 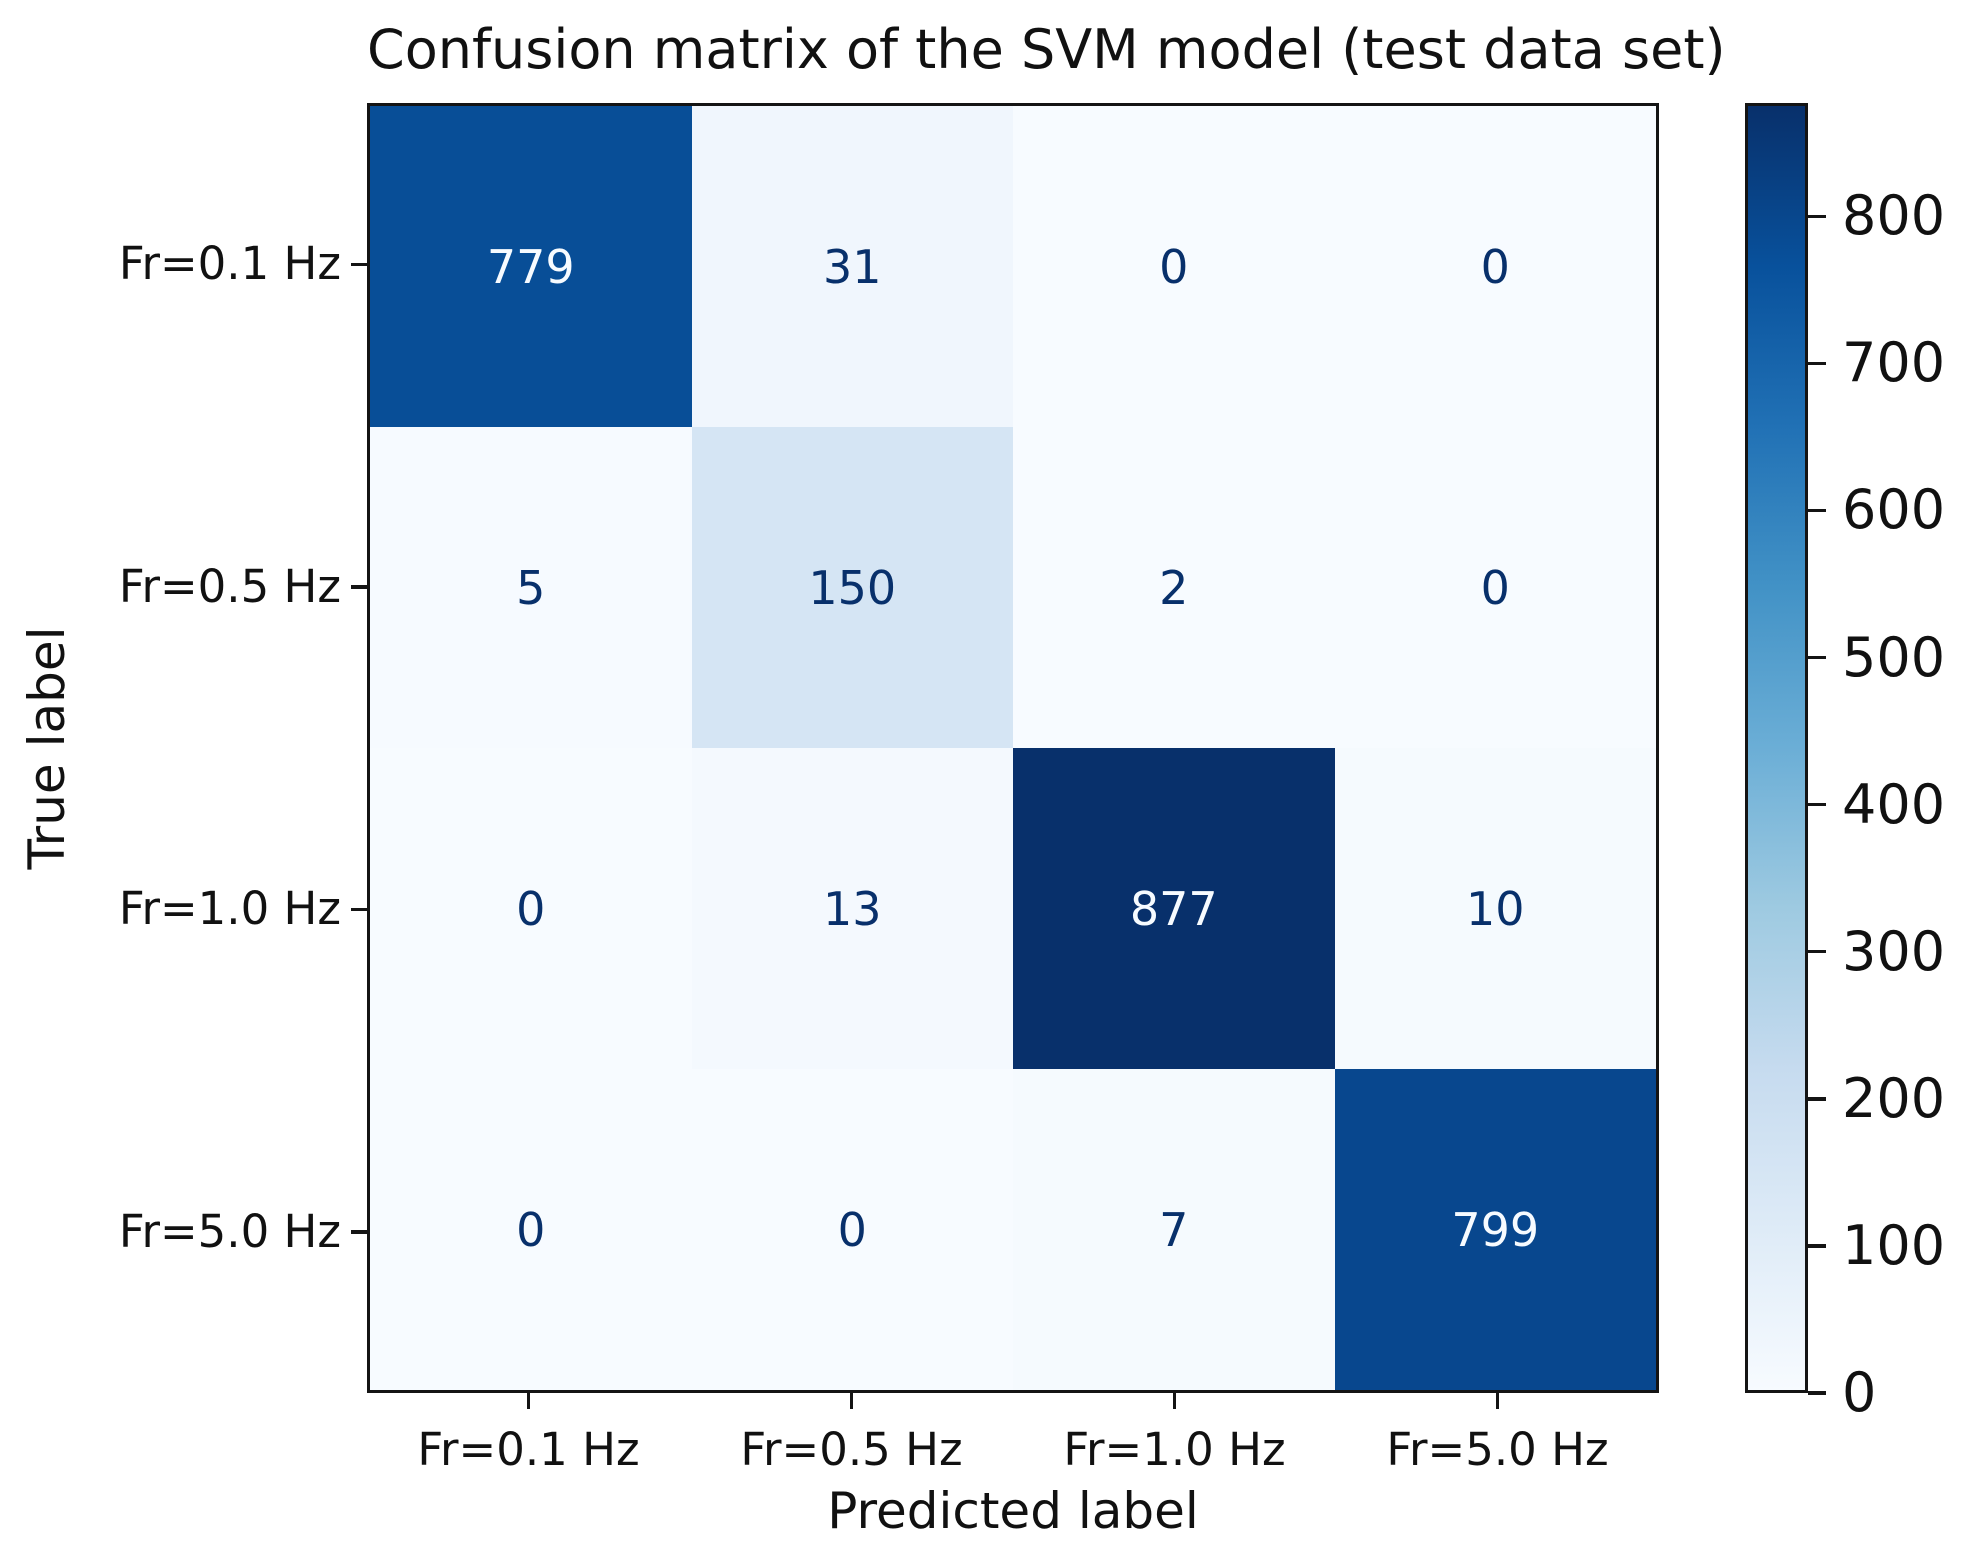 What do you see at coordinates (229, 1231) in the screenshot?
I see `y-tick-label: Fr=5.0 Hz` at bounding box center [229, 1231].